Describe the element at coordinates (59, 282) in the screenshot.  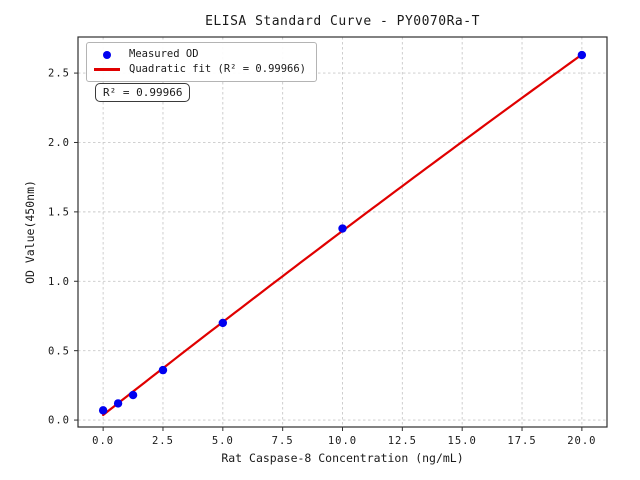
I see `y-tick-label: 1.0` at that location.